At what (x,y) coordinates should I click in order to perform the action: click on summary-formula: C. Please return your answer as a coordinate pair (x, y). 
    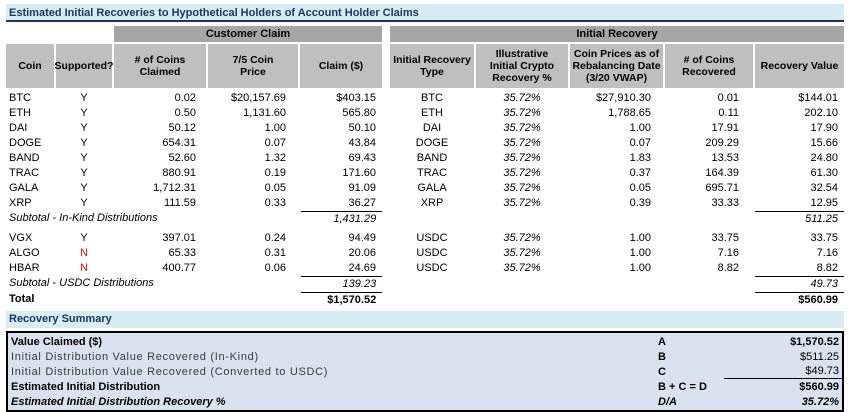
    Looking at the image, I should click on (662, 371).